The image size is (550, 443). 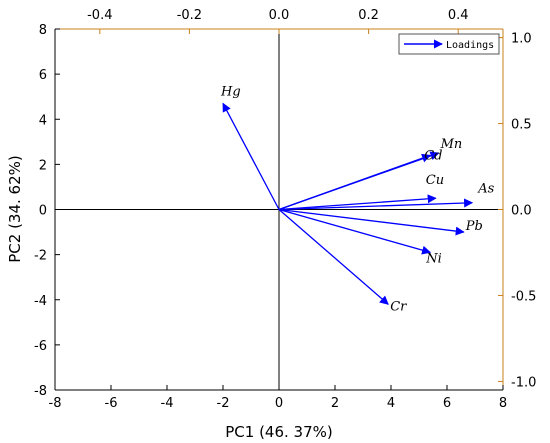 I want to click on right-tick-label: -1.0, so click(x=523, y=382).